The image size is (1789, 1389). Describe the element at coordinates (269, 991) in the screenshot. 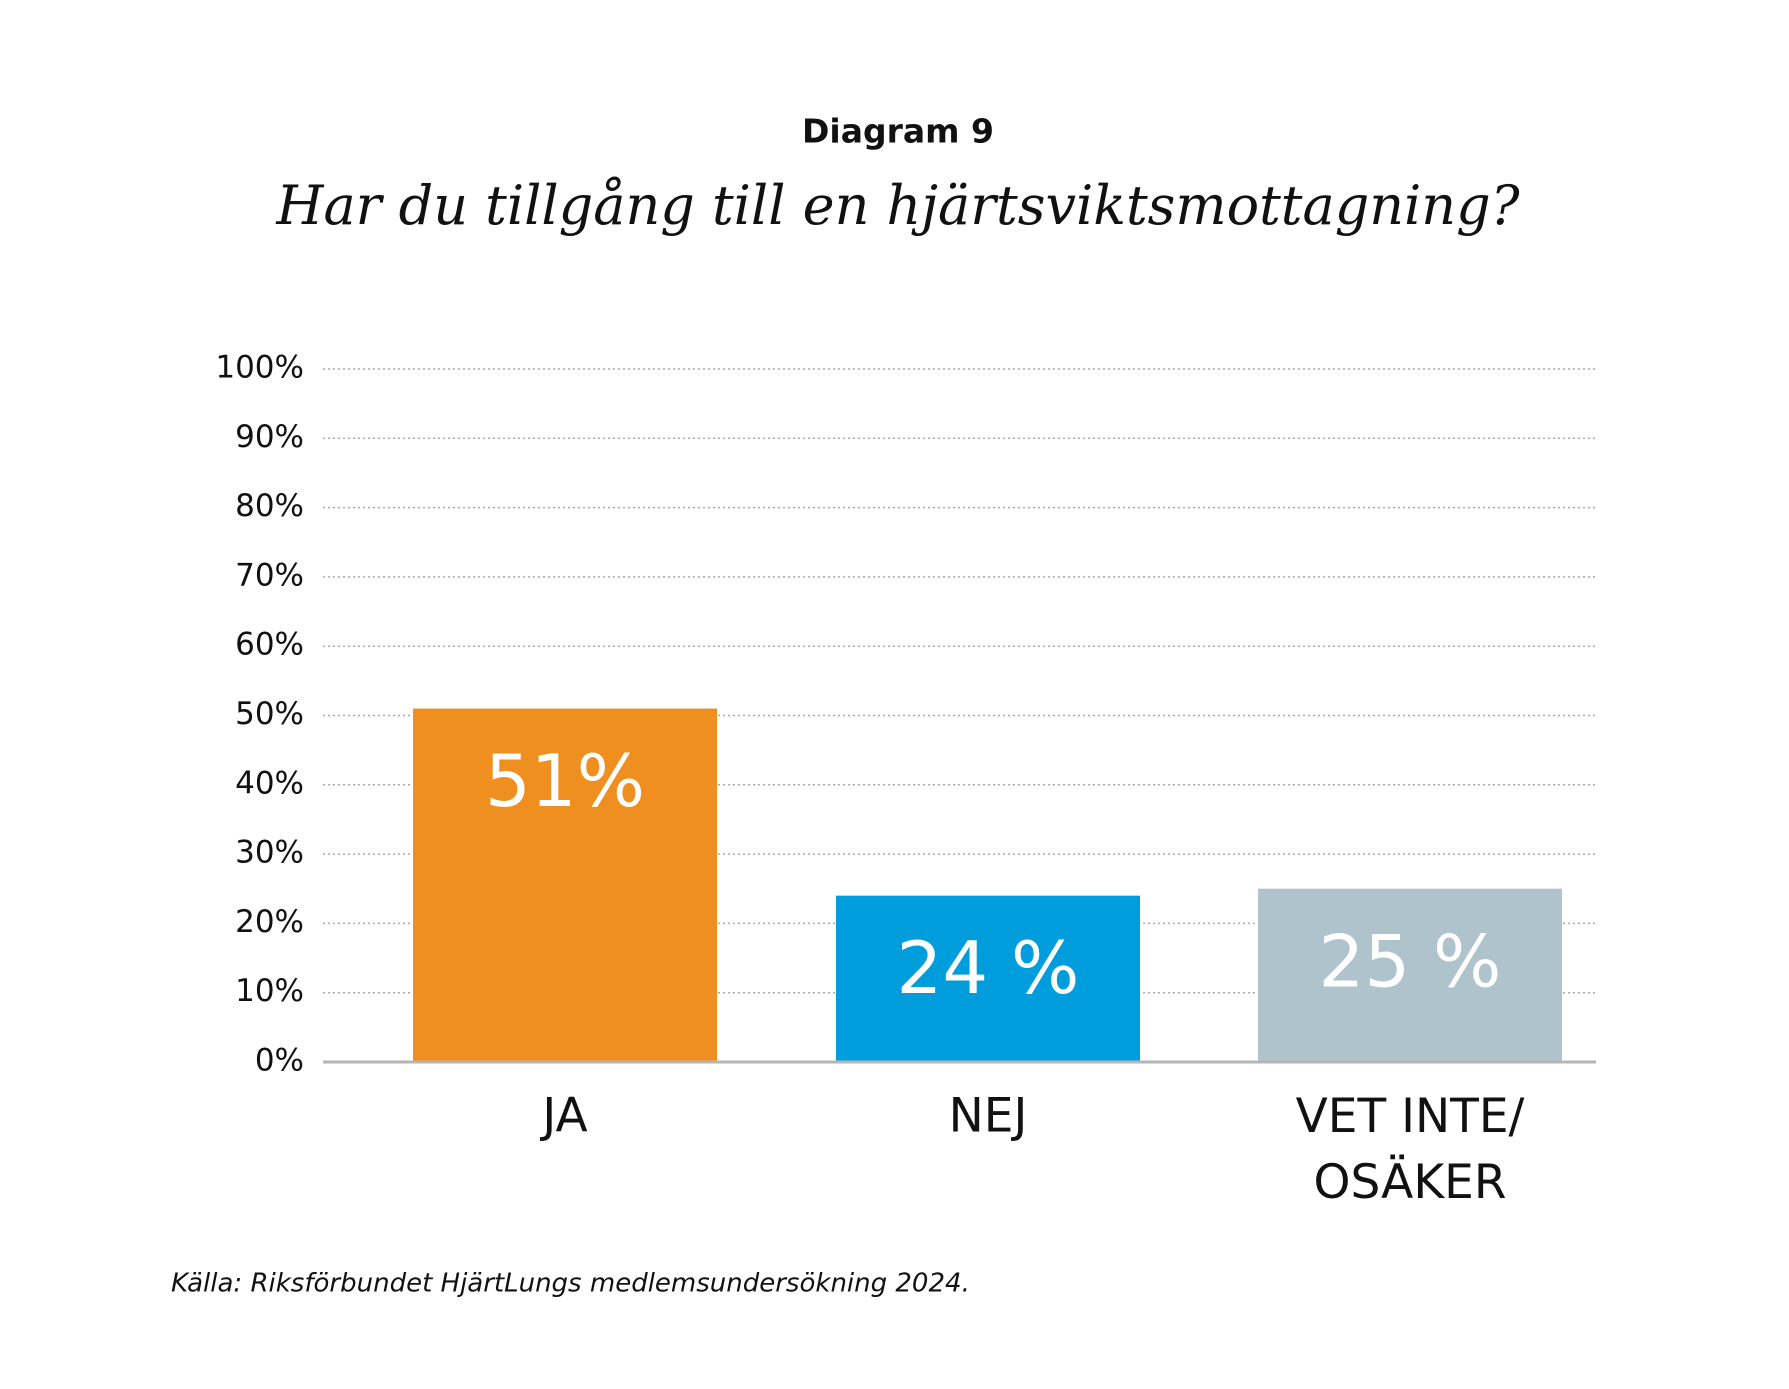

I see `y-tick-label: 10%` at that location.